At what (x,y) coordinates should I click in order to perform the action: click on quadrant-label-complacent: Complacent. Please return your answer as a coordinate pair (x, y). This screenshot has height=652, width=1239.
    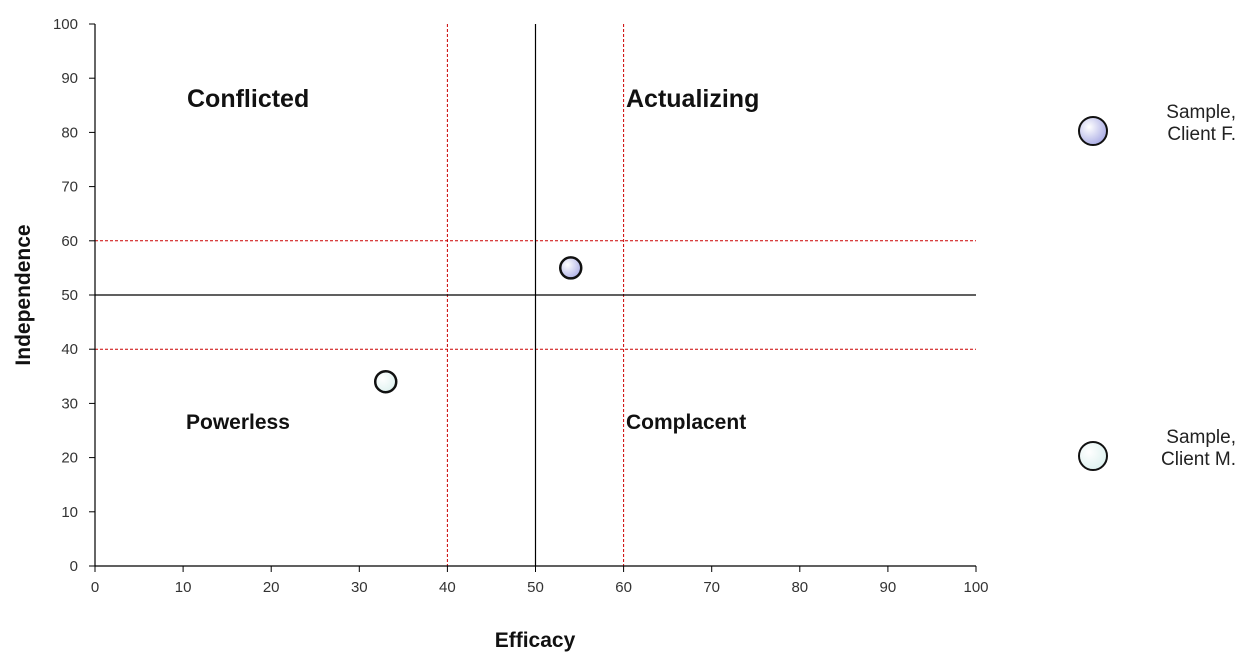
    Looking at the image, I should click on (686, 422).